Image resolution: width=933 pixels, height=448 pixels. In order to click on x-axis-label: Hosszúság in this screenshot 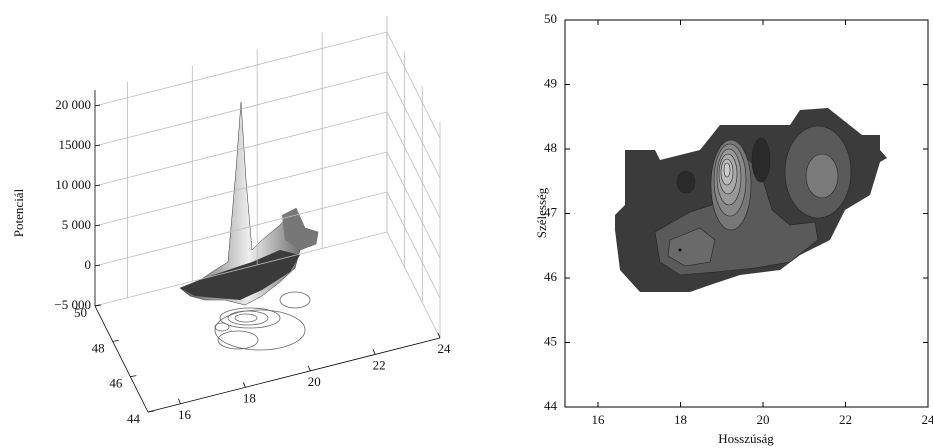, I will do `click(746, 438)`.